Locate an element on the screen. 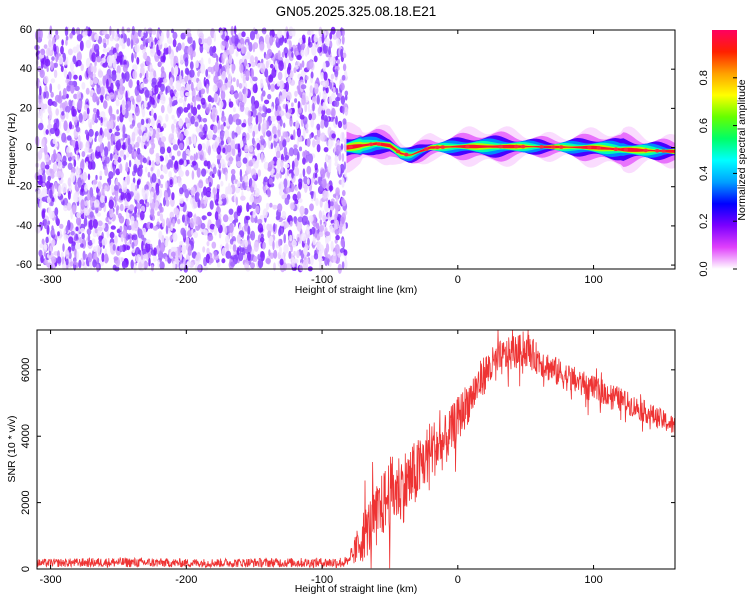  heatmap-peak-cell is located at coordinates (541, 147).